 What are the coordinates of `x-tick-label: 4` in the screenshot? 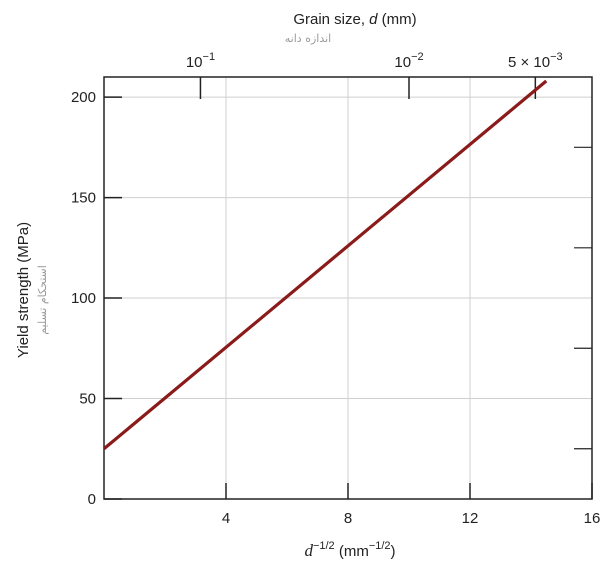 It's located at (226, 518).